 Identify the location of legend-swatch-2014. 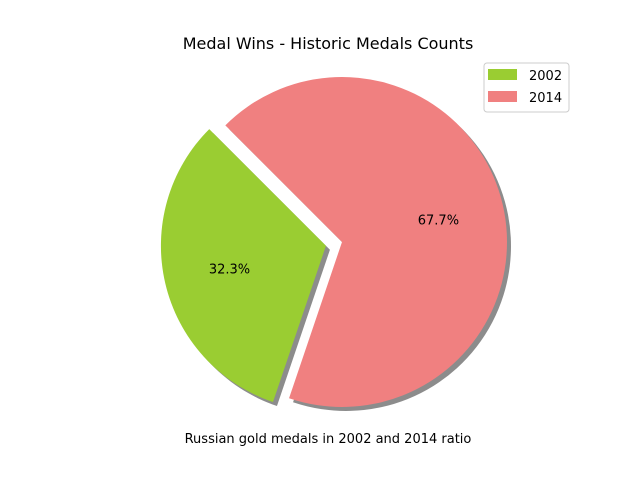
(502, 96).